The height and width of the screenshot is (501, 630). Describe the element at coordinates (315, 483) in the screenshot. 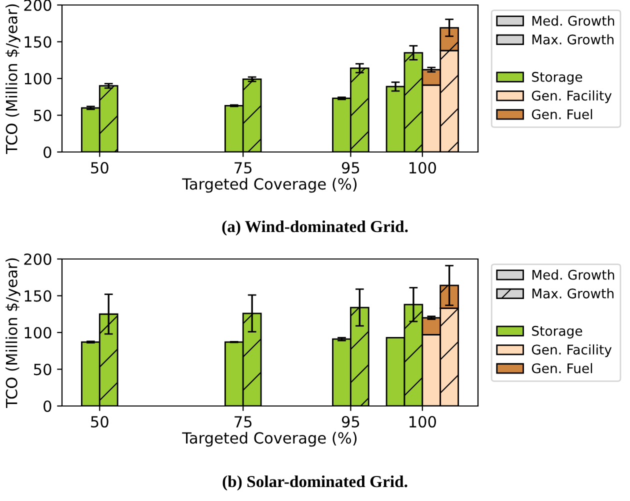

I see `text: (b) Solar-dominated Grid.` at that location.